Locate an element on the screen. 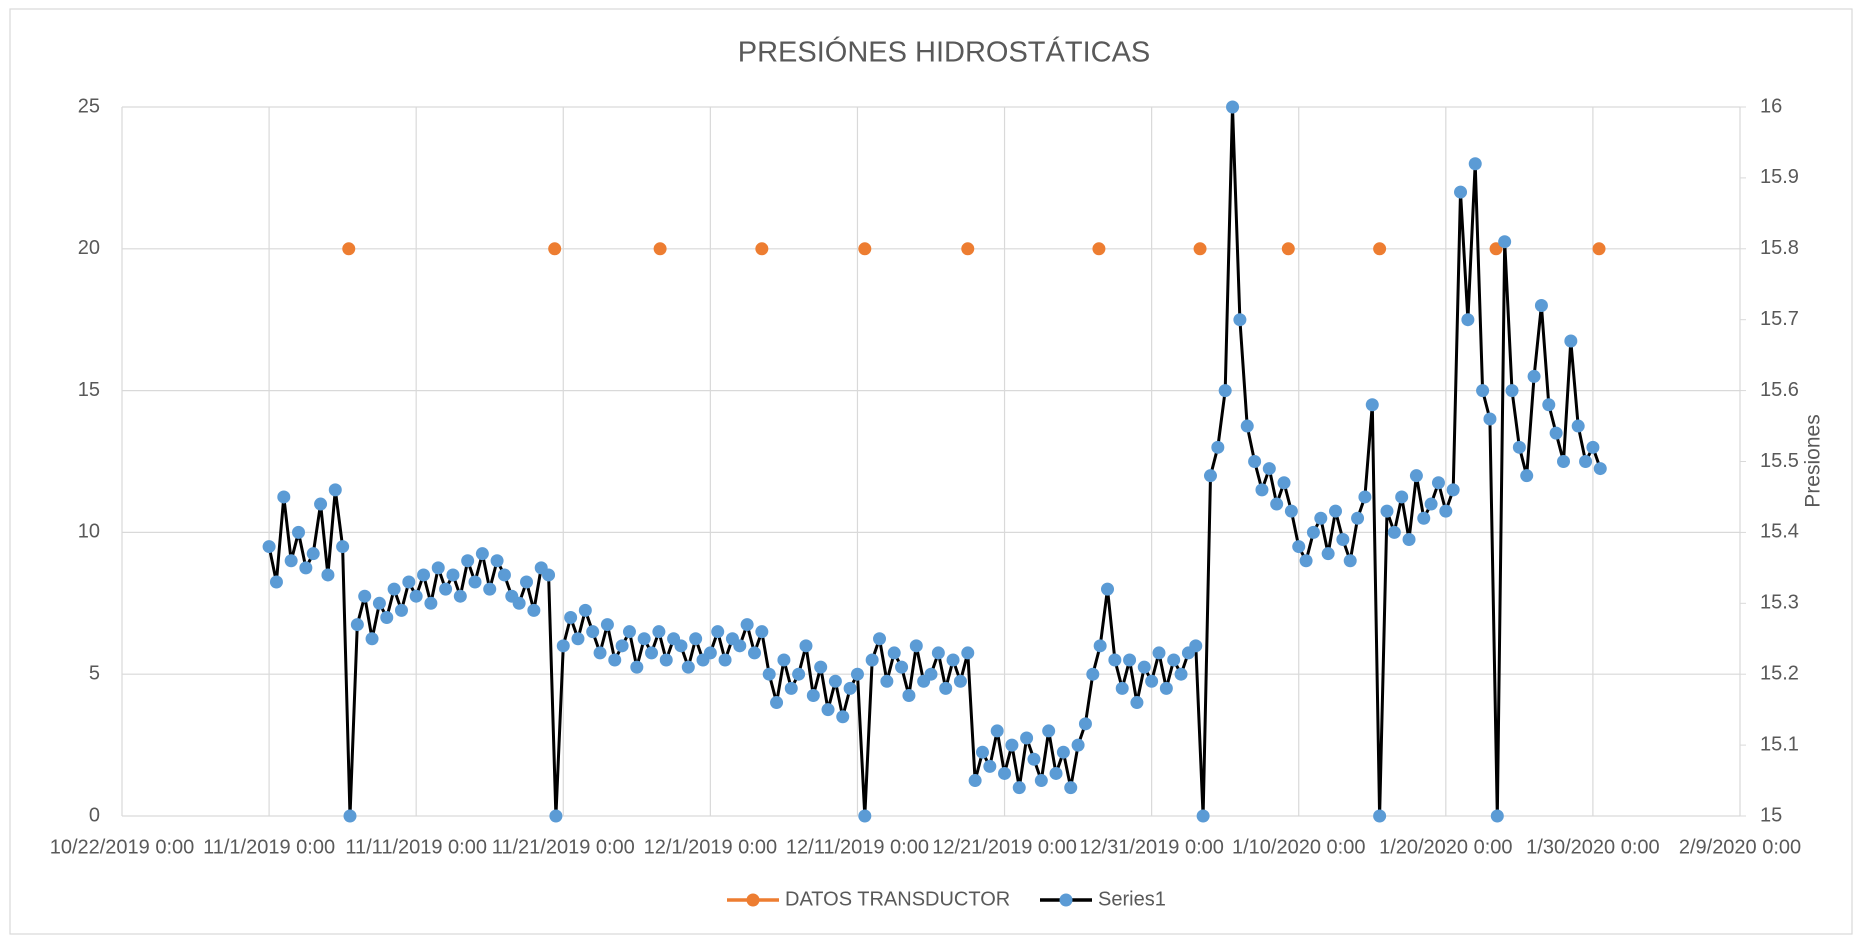 The width and height of the screenshot is (1862, 935). x-tick-label: 1/20/2020 0:00 is located at coordinates (1445, 847).